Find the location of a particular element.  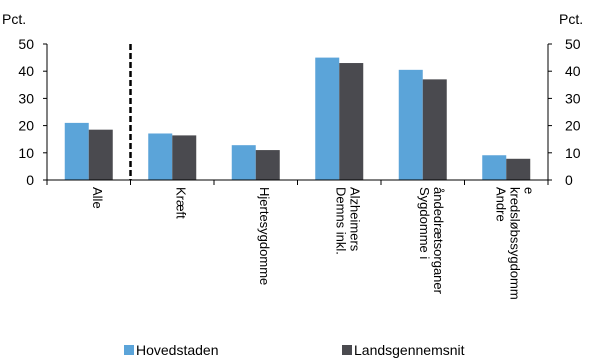

legend-swatch-hovedstaden is located at coordinates (129, 350).